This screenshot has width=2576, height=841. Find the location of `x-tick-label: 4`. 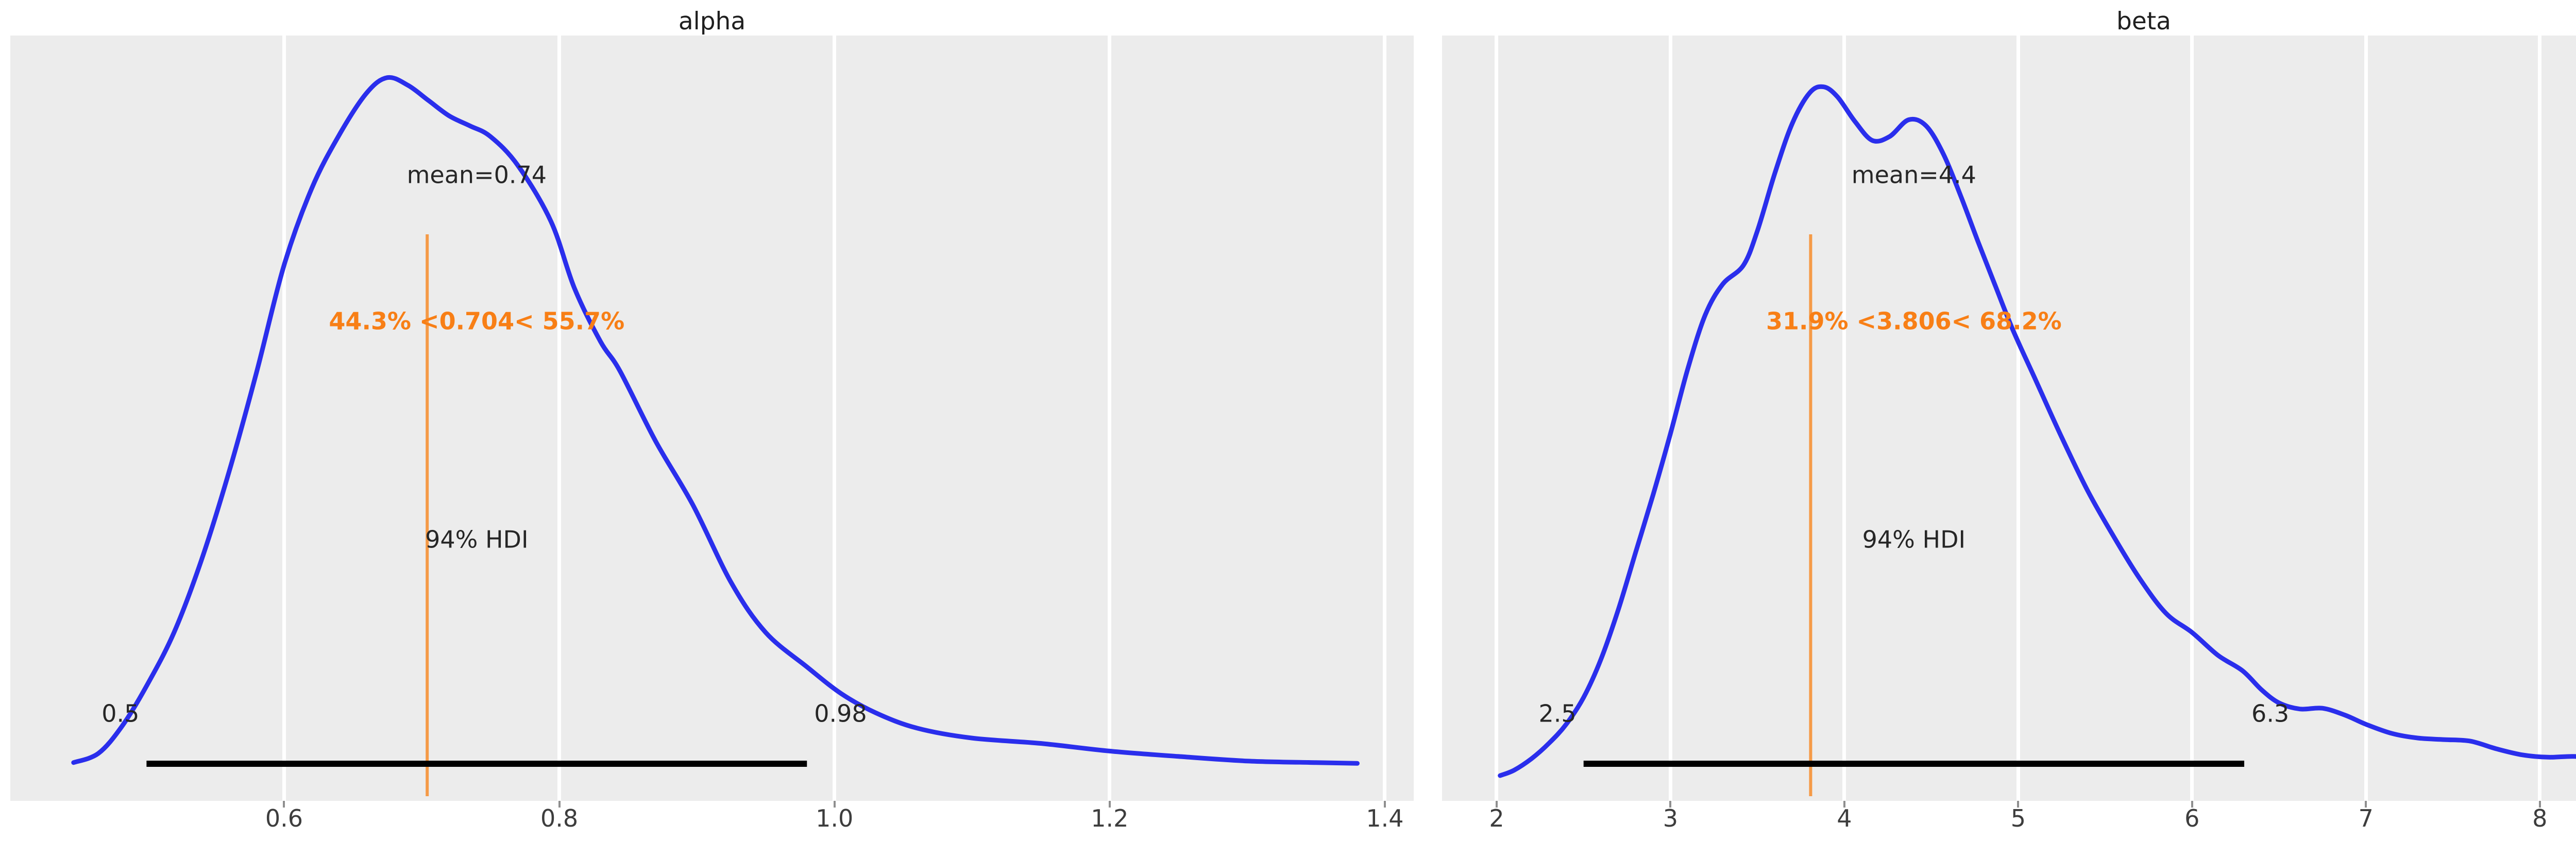

x-tick-label: 4 is located at coordinates (1844, 818).